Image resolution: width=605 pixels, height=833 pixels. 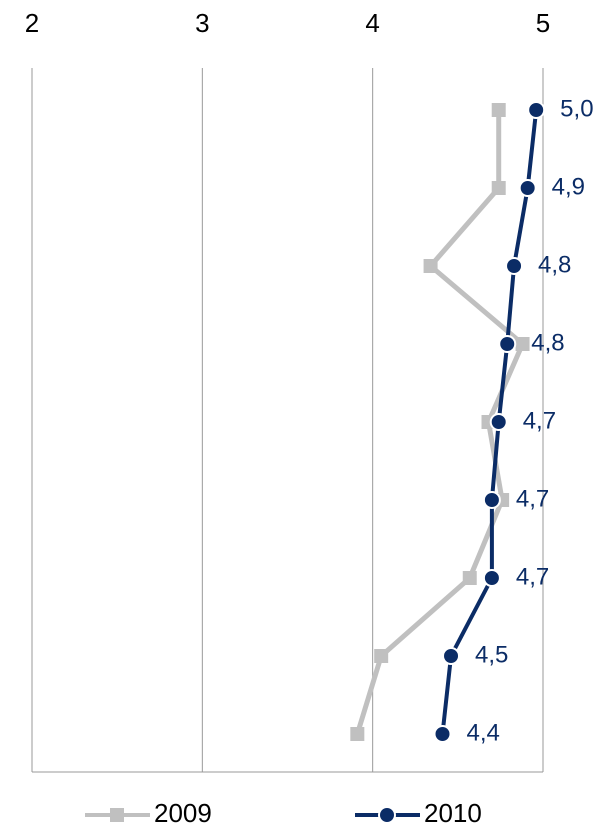 What do you see at coordinates (483, 732) in the screenshot?
I see `data-label: 4,4` at bounding box center [483, 732].